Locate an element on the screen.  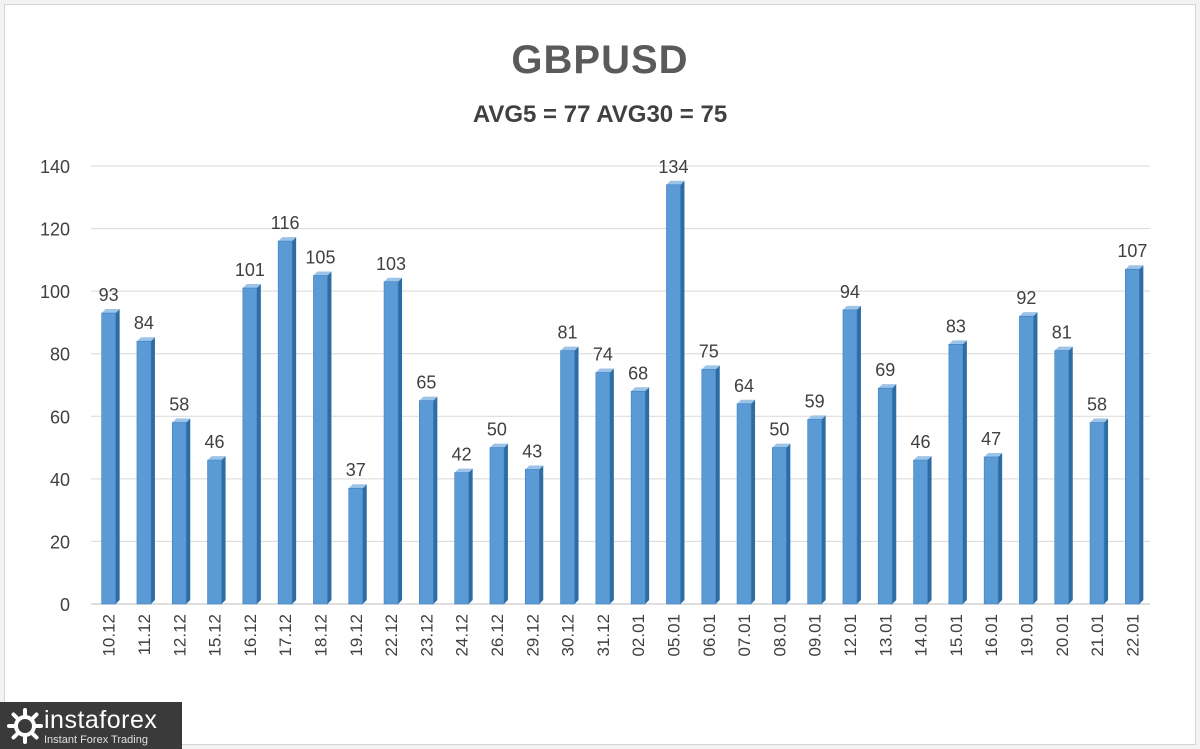
data-label: 107 is located at coordinates (1132, 251).